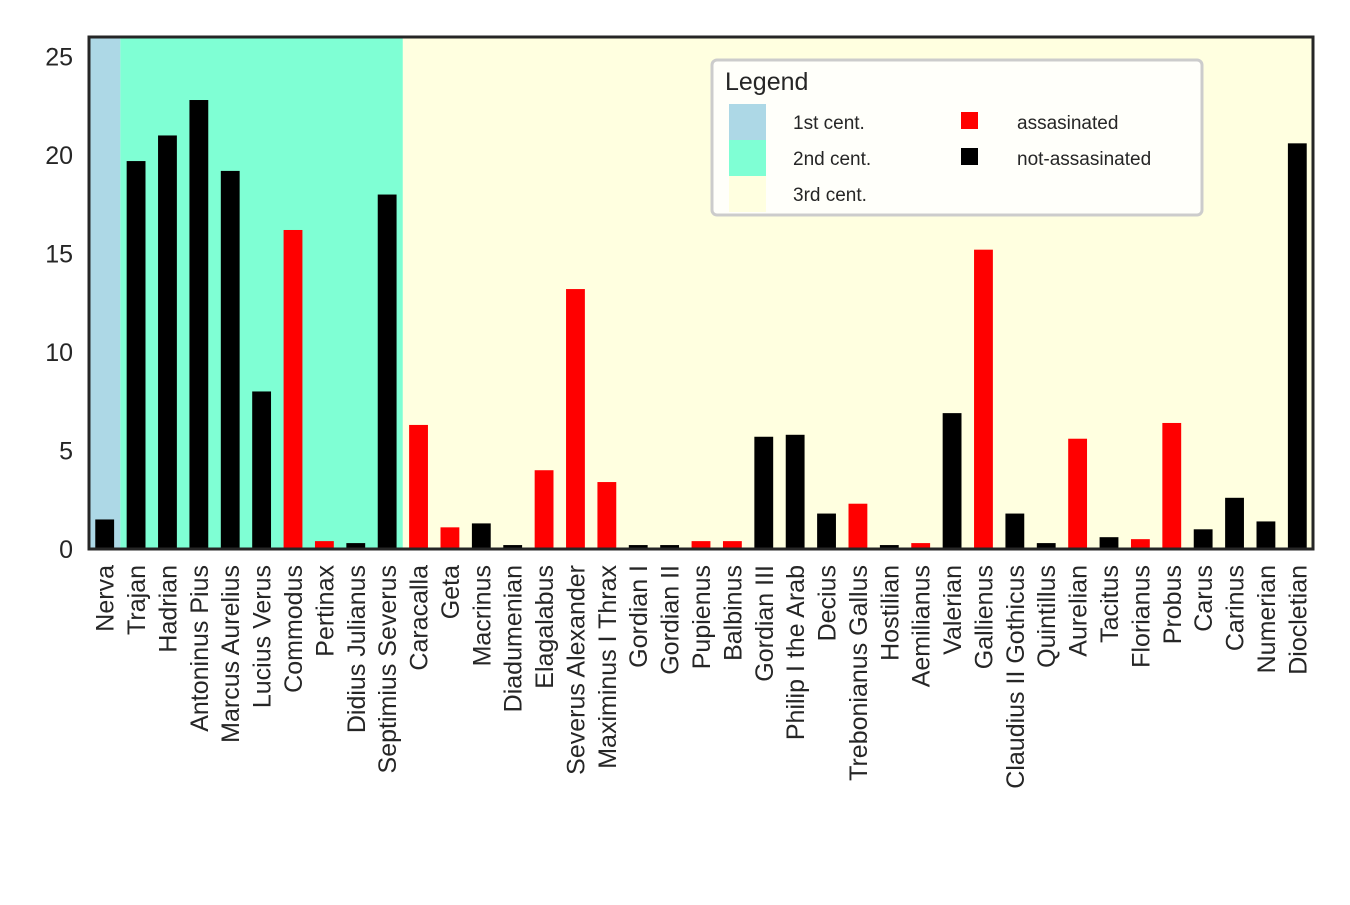 The width and height of the screenshot is (1350, 905). Describe the element at coordinates (1234, 523) in the screenshot. I see `bar-carinus` at that location.